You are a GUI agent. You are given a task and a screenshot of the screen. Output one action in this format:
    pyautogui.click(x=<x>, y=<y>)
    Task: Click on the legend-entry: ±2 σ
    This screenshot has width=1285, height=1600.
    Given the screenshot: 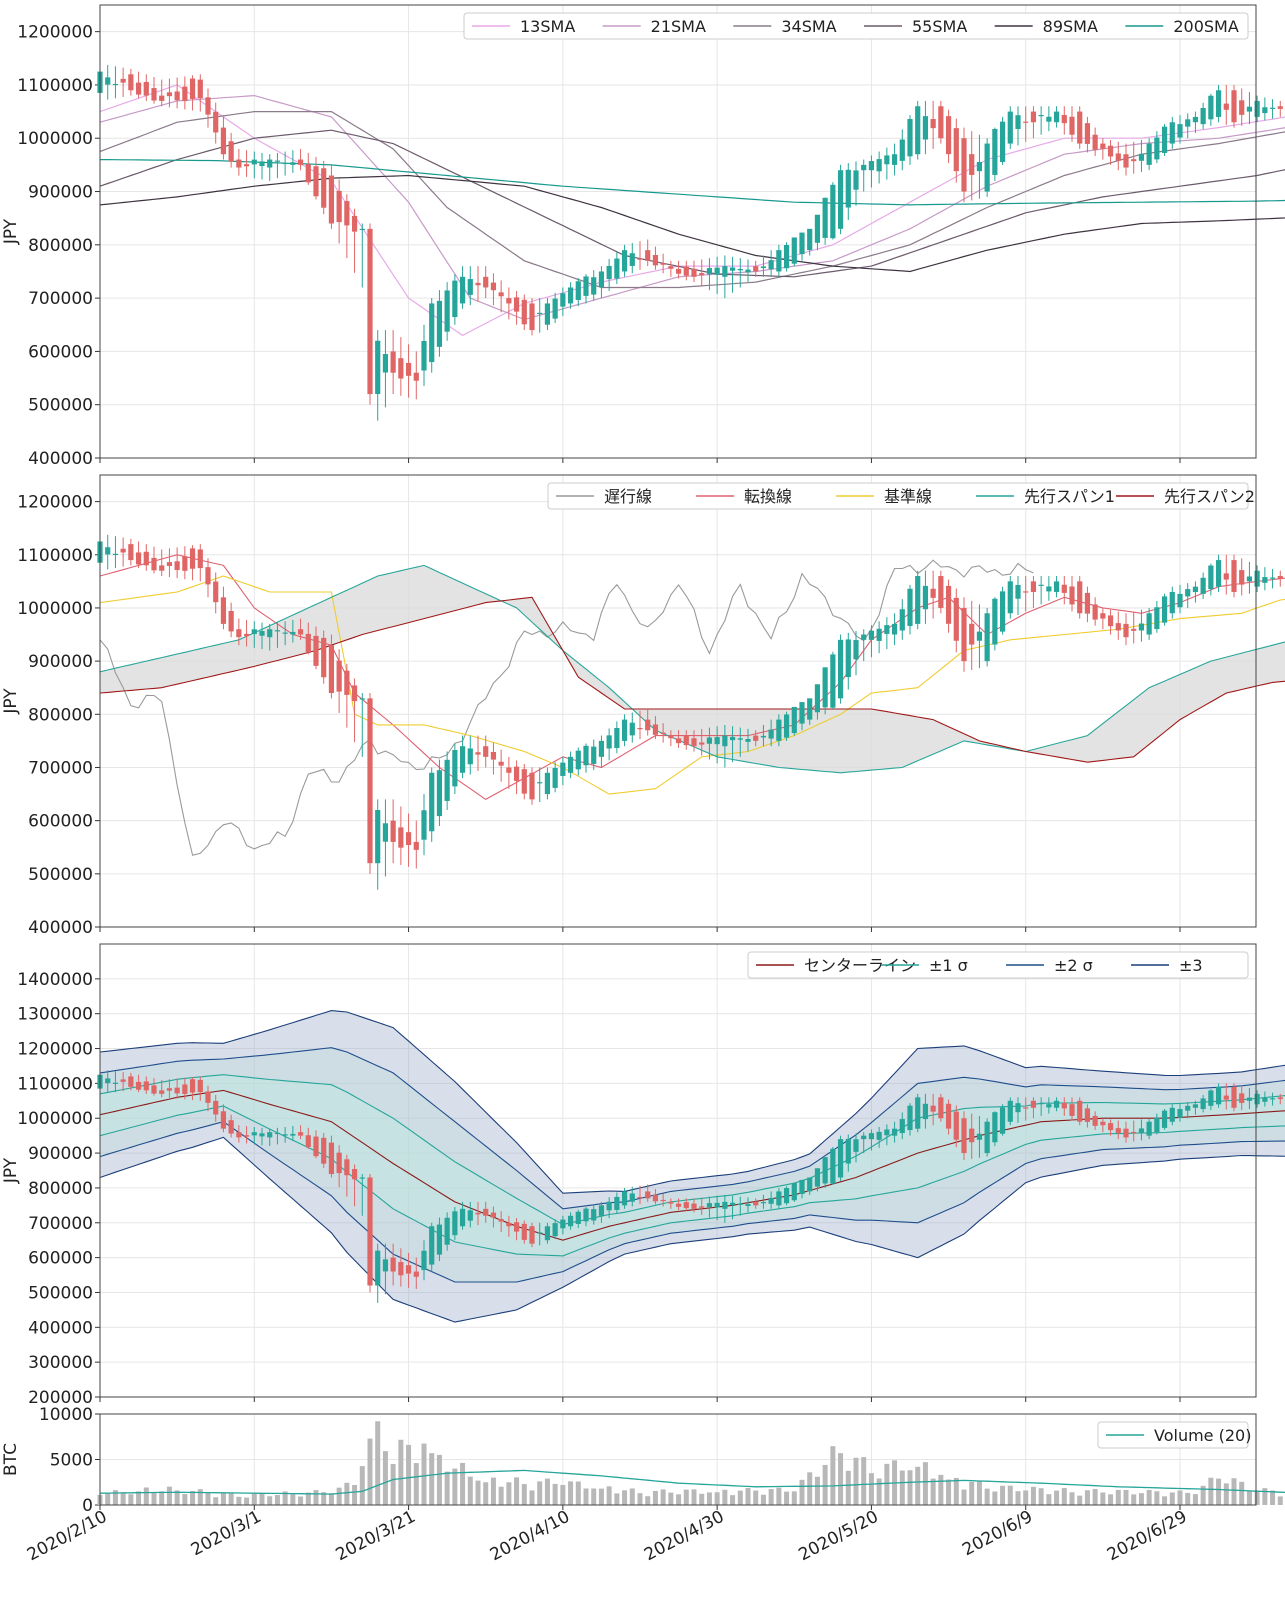 What is the action you would take?
    pyautogui.click(x=1073, y=965)
    